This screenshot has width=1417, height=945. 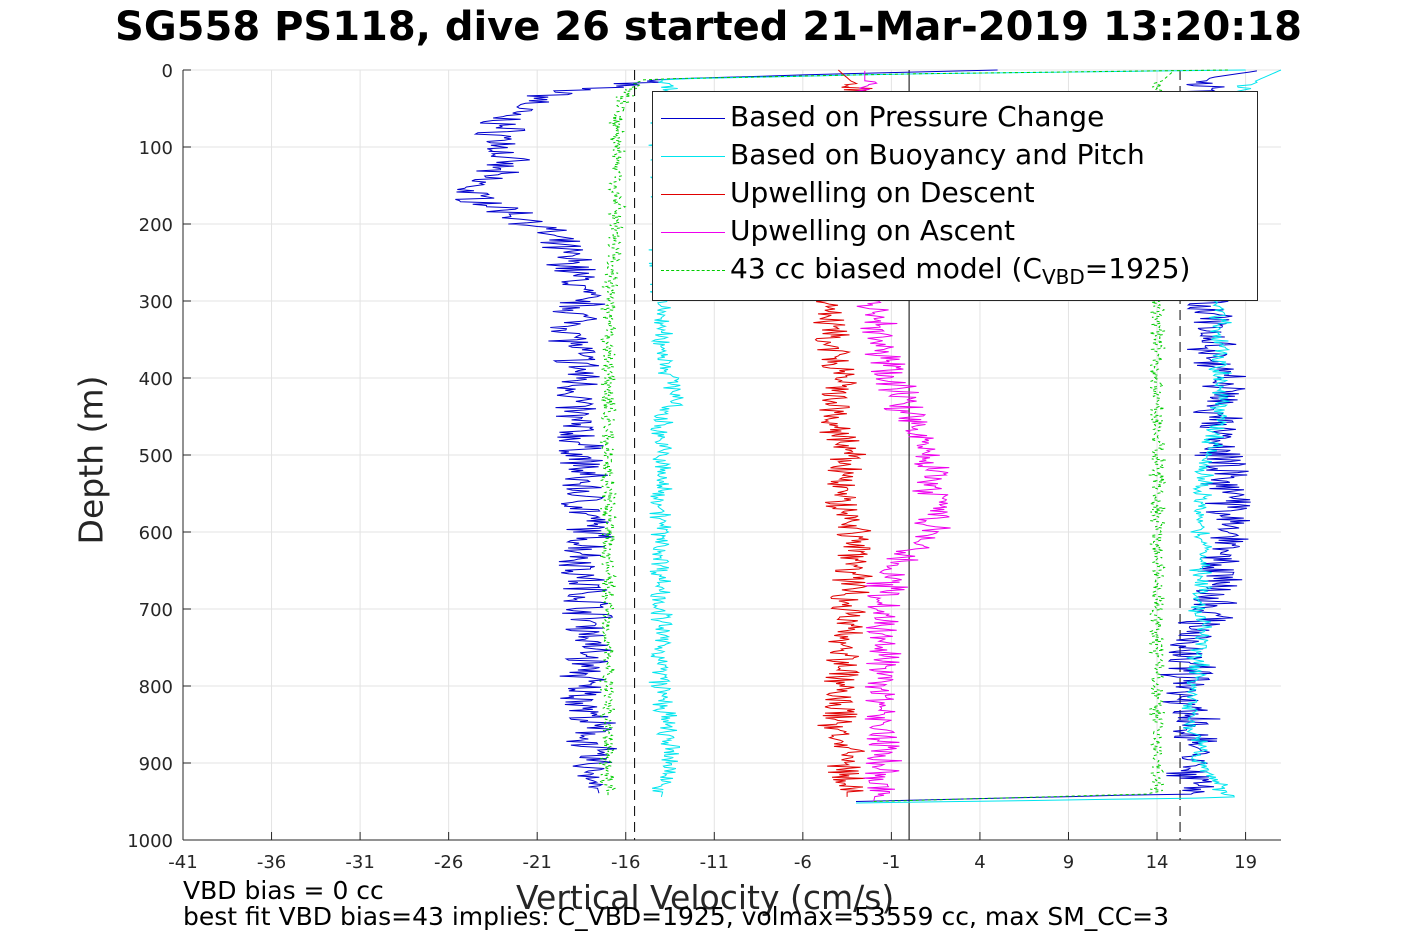 I want to click on legend-line-descent, so click(x=693, y=194).